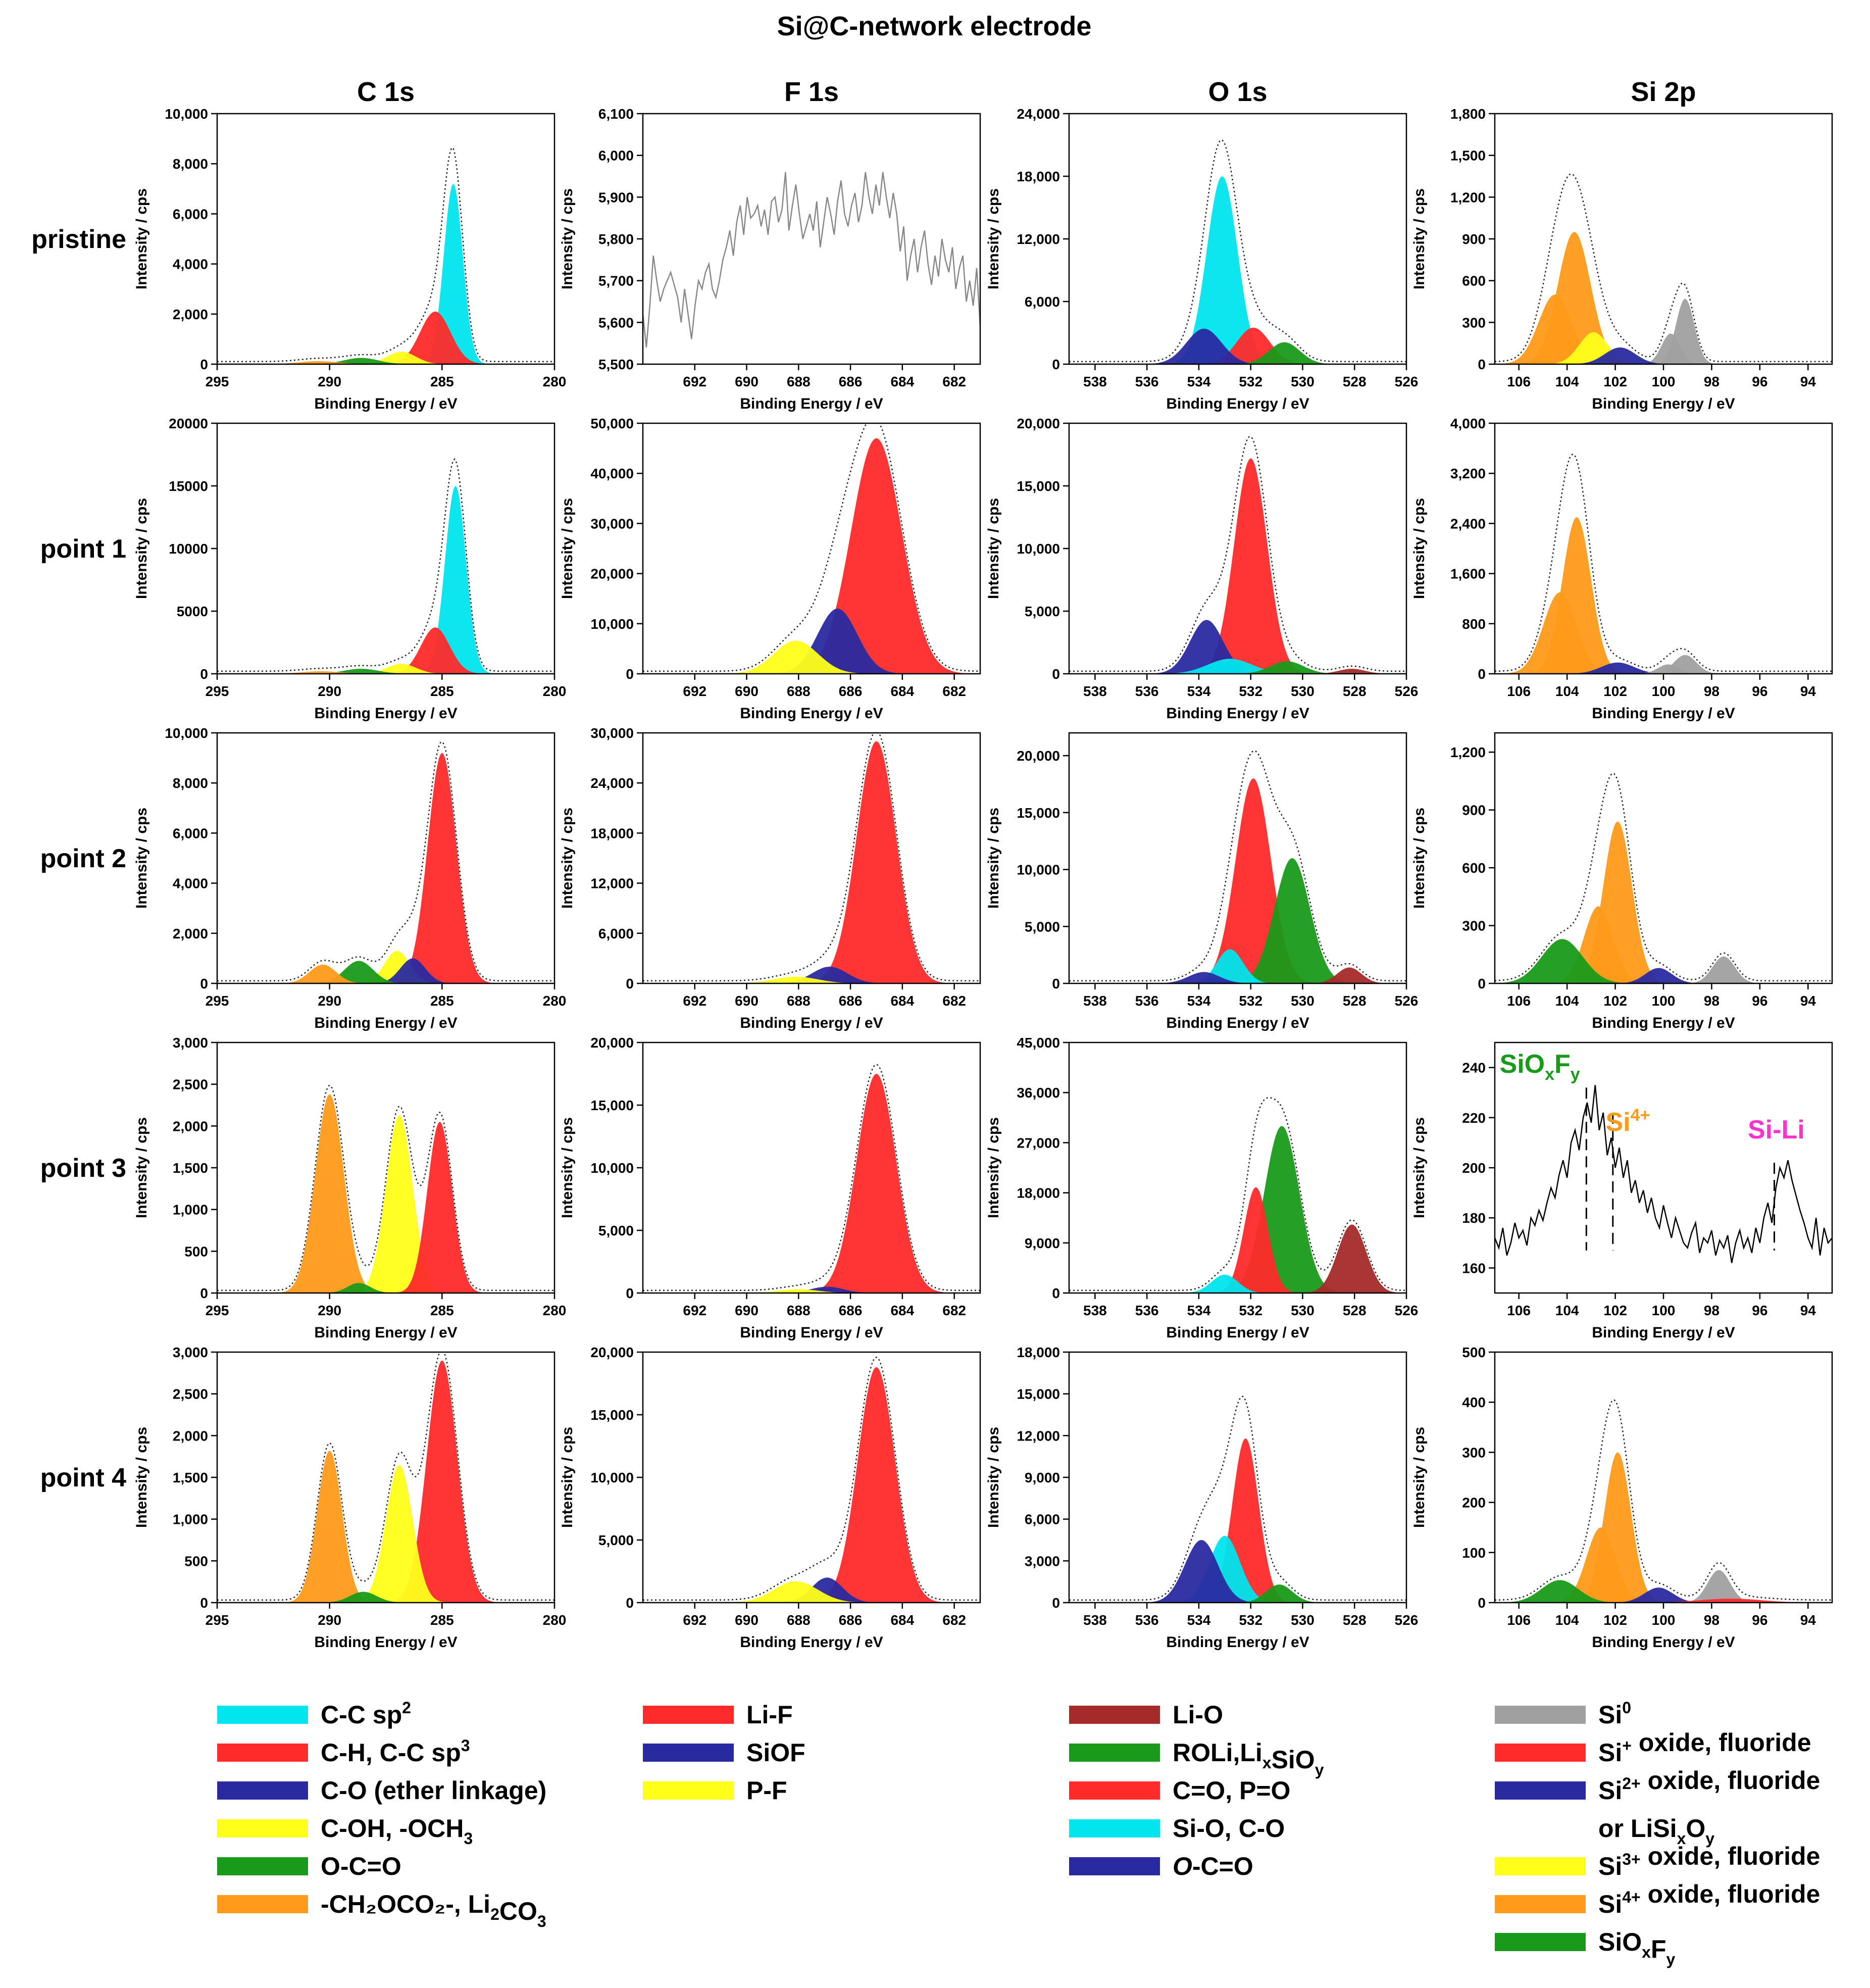 The image size is (1870, 1988). I want to click on x-tick-label: 534, so click(1199, 382).